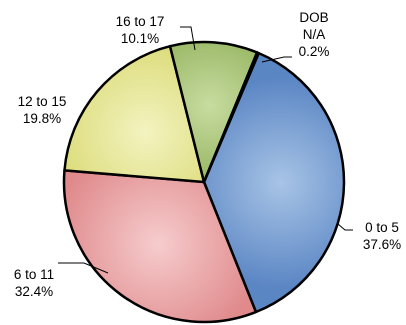  What do you see at coordinates (231, 117) in the screenshot?
I see `pie-slice-dob-n-a` at bounding box center [231, 117].